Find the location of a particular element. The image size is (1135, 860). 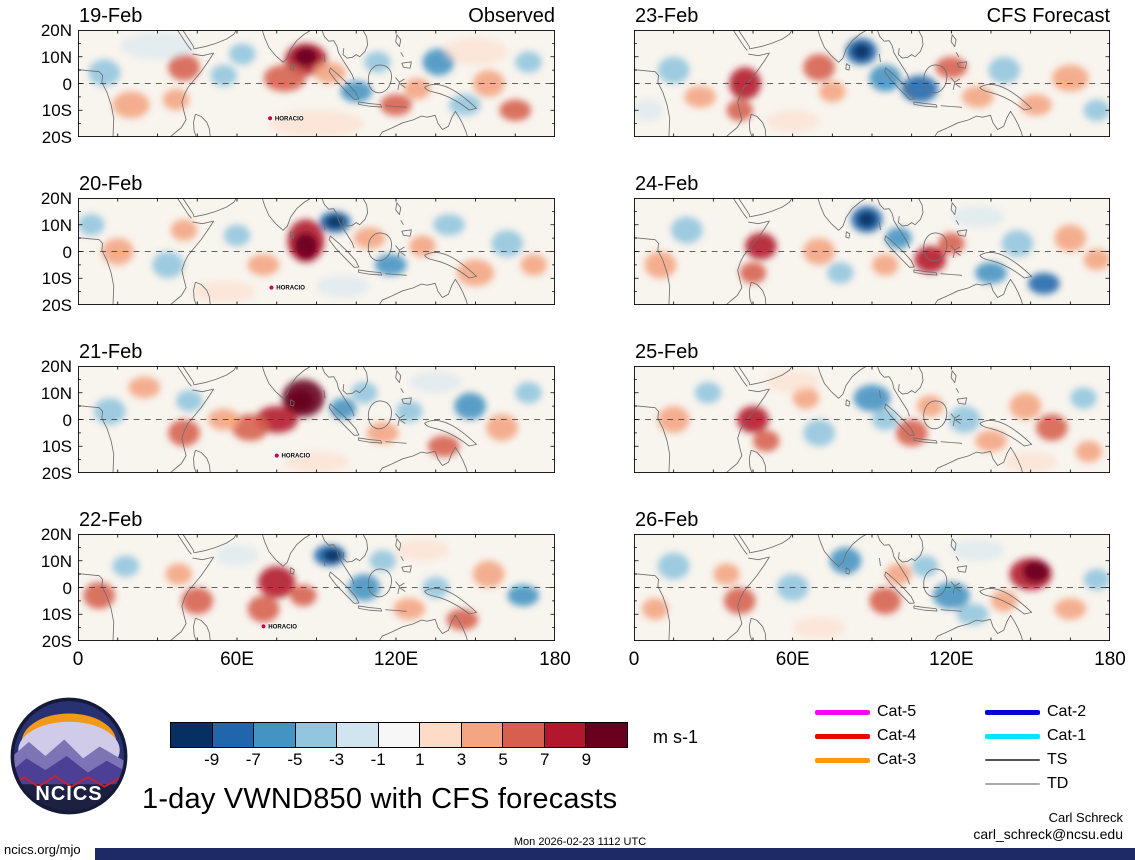

panel-date-label: 25-Feb is located at coordinates (667, 352).